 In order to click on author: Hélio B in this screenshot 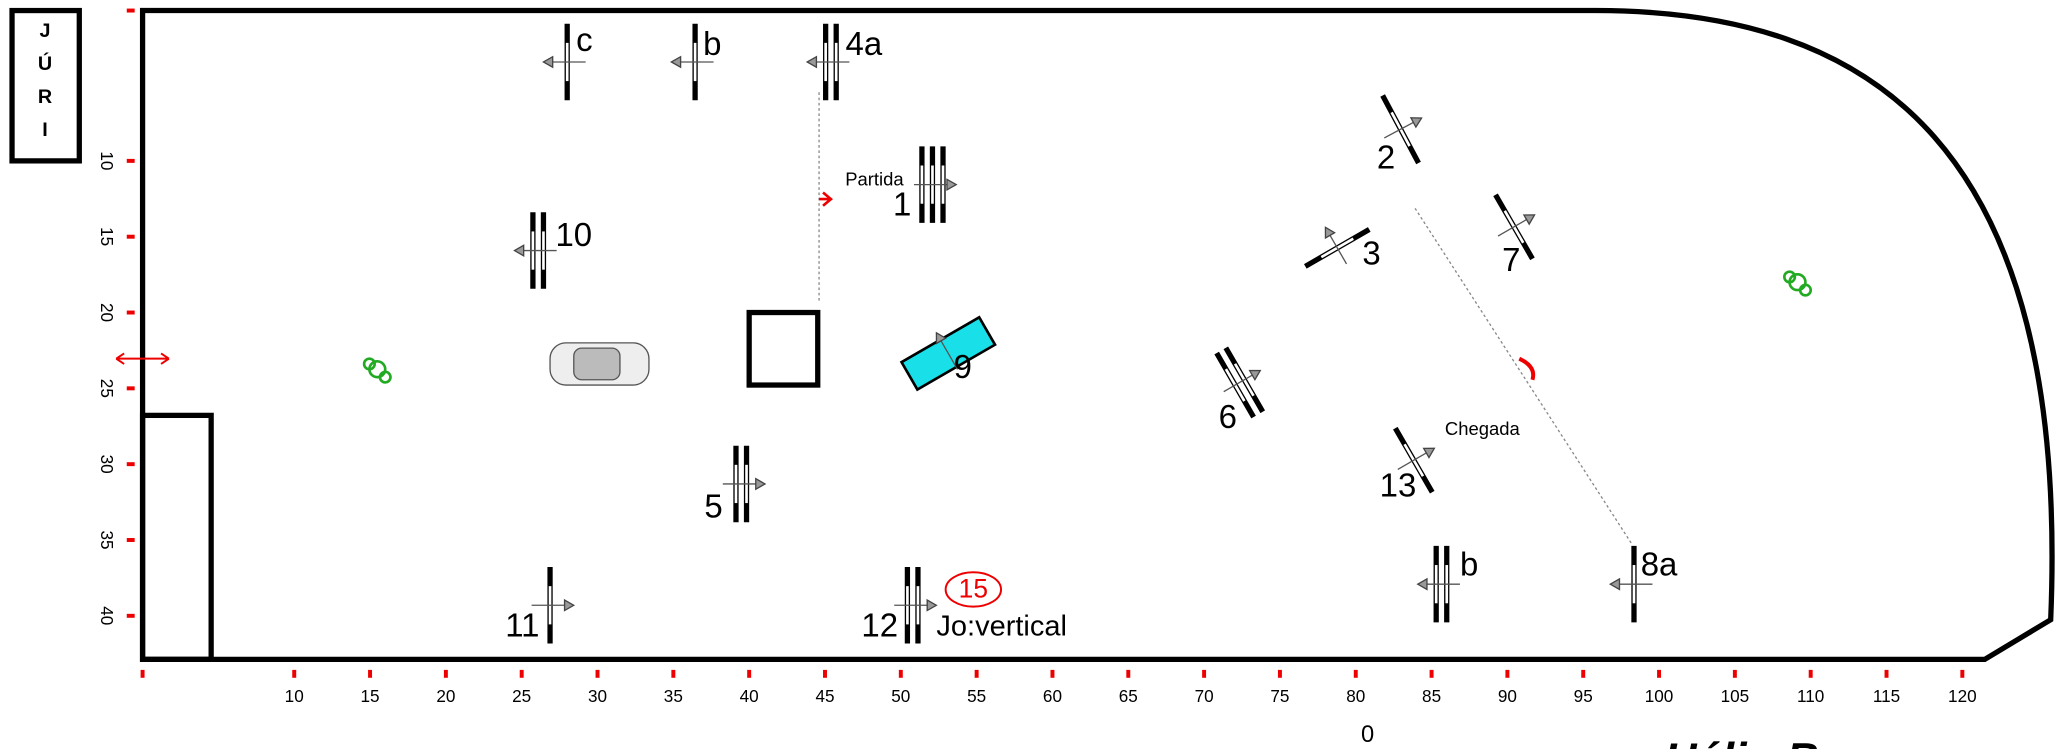, I will do `click(1741, 741)`.